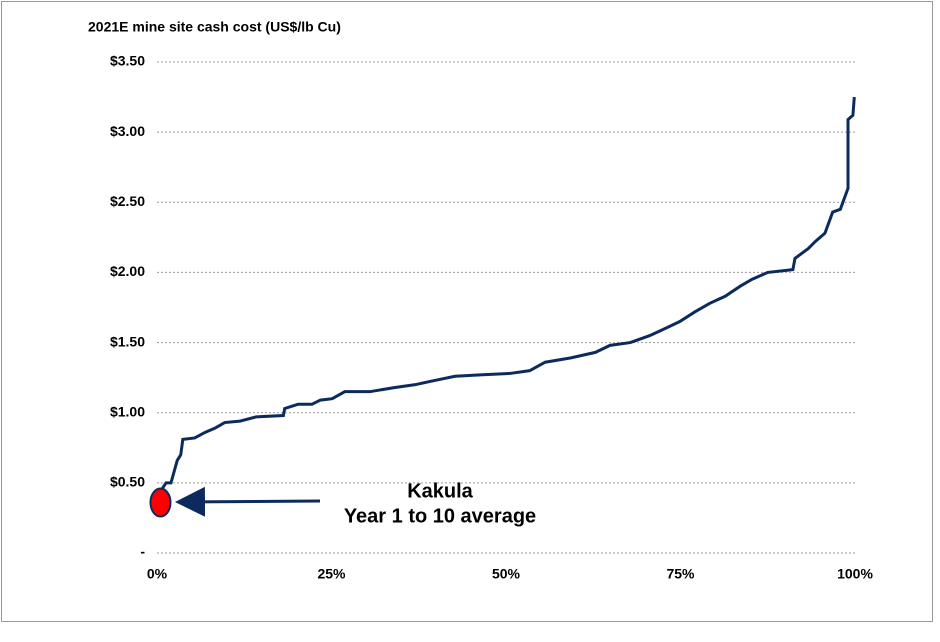  What do you see at coordinates (127, 482) in the screenshot?
I see `y-tick-label: $0.50` at bounding box center [127, 482].